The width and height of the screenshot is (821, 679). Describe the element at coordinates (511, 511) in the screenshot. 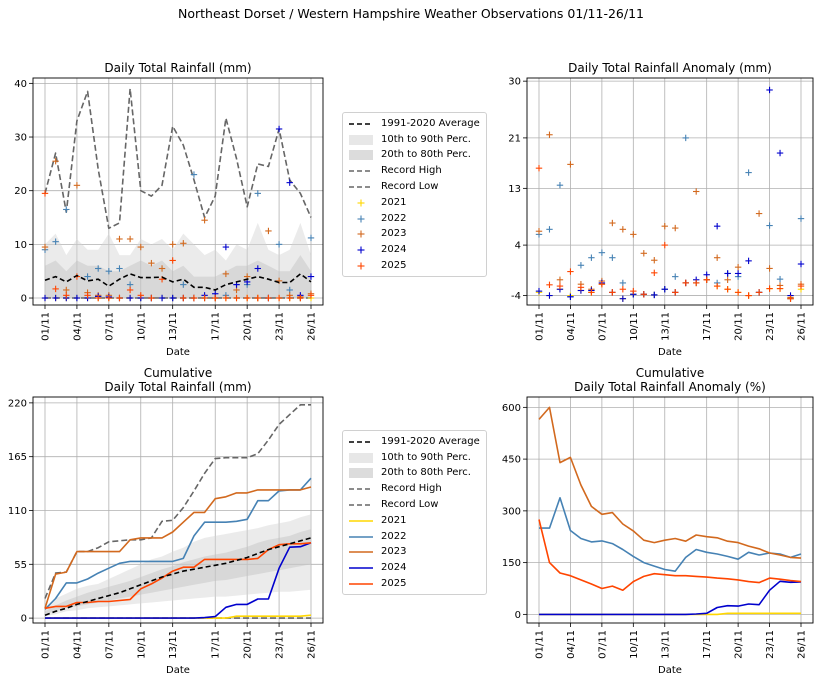

I see `y-tick-label: 300` at that location.